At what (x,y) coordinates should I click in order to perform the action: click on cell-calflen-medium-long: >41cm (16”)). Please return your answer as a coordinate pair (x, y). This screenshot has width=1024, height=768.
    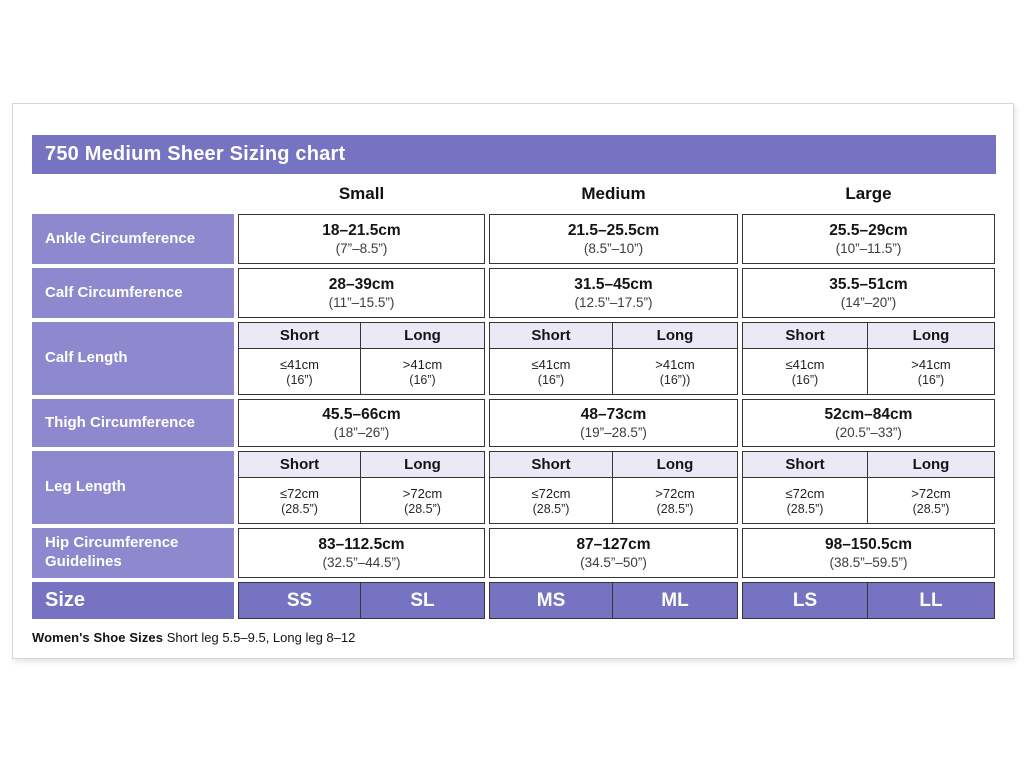
    Looking at the image, I should click on (675, 372).